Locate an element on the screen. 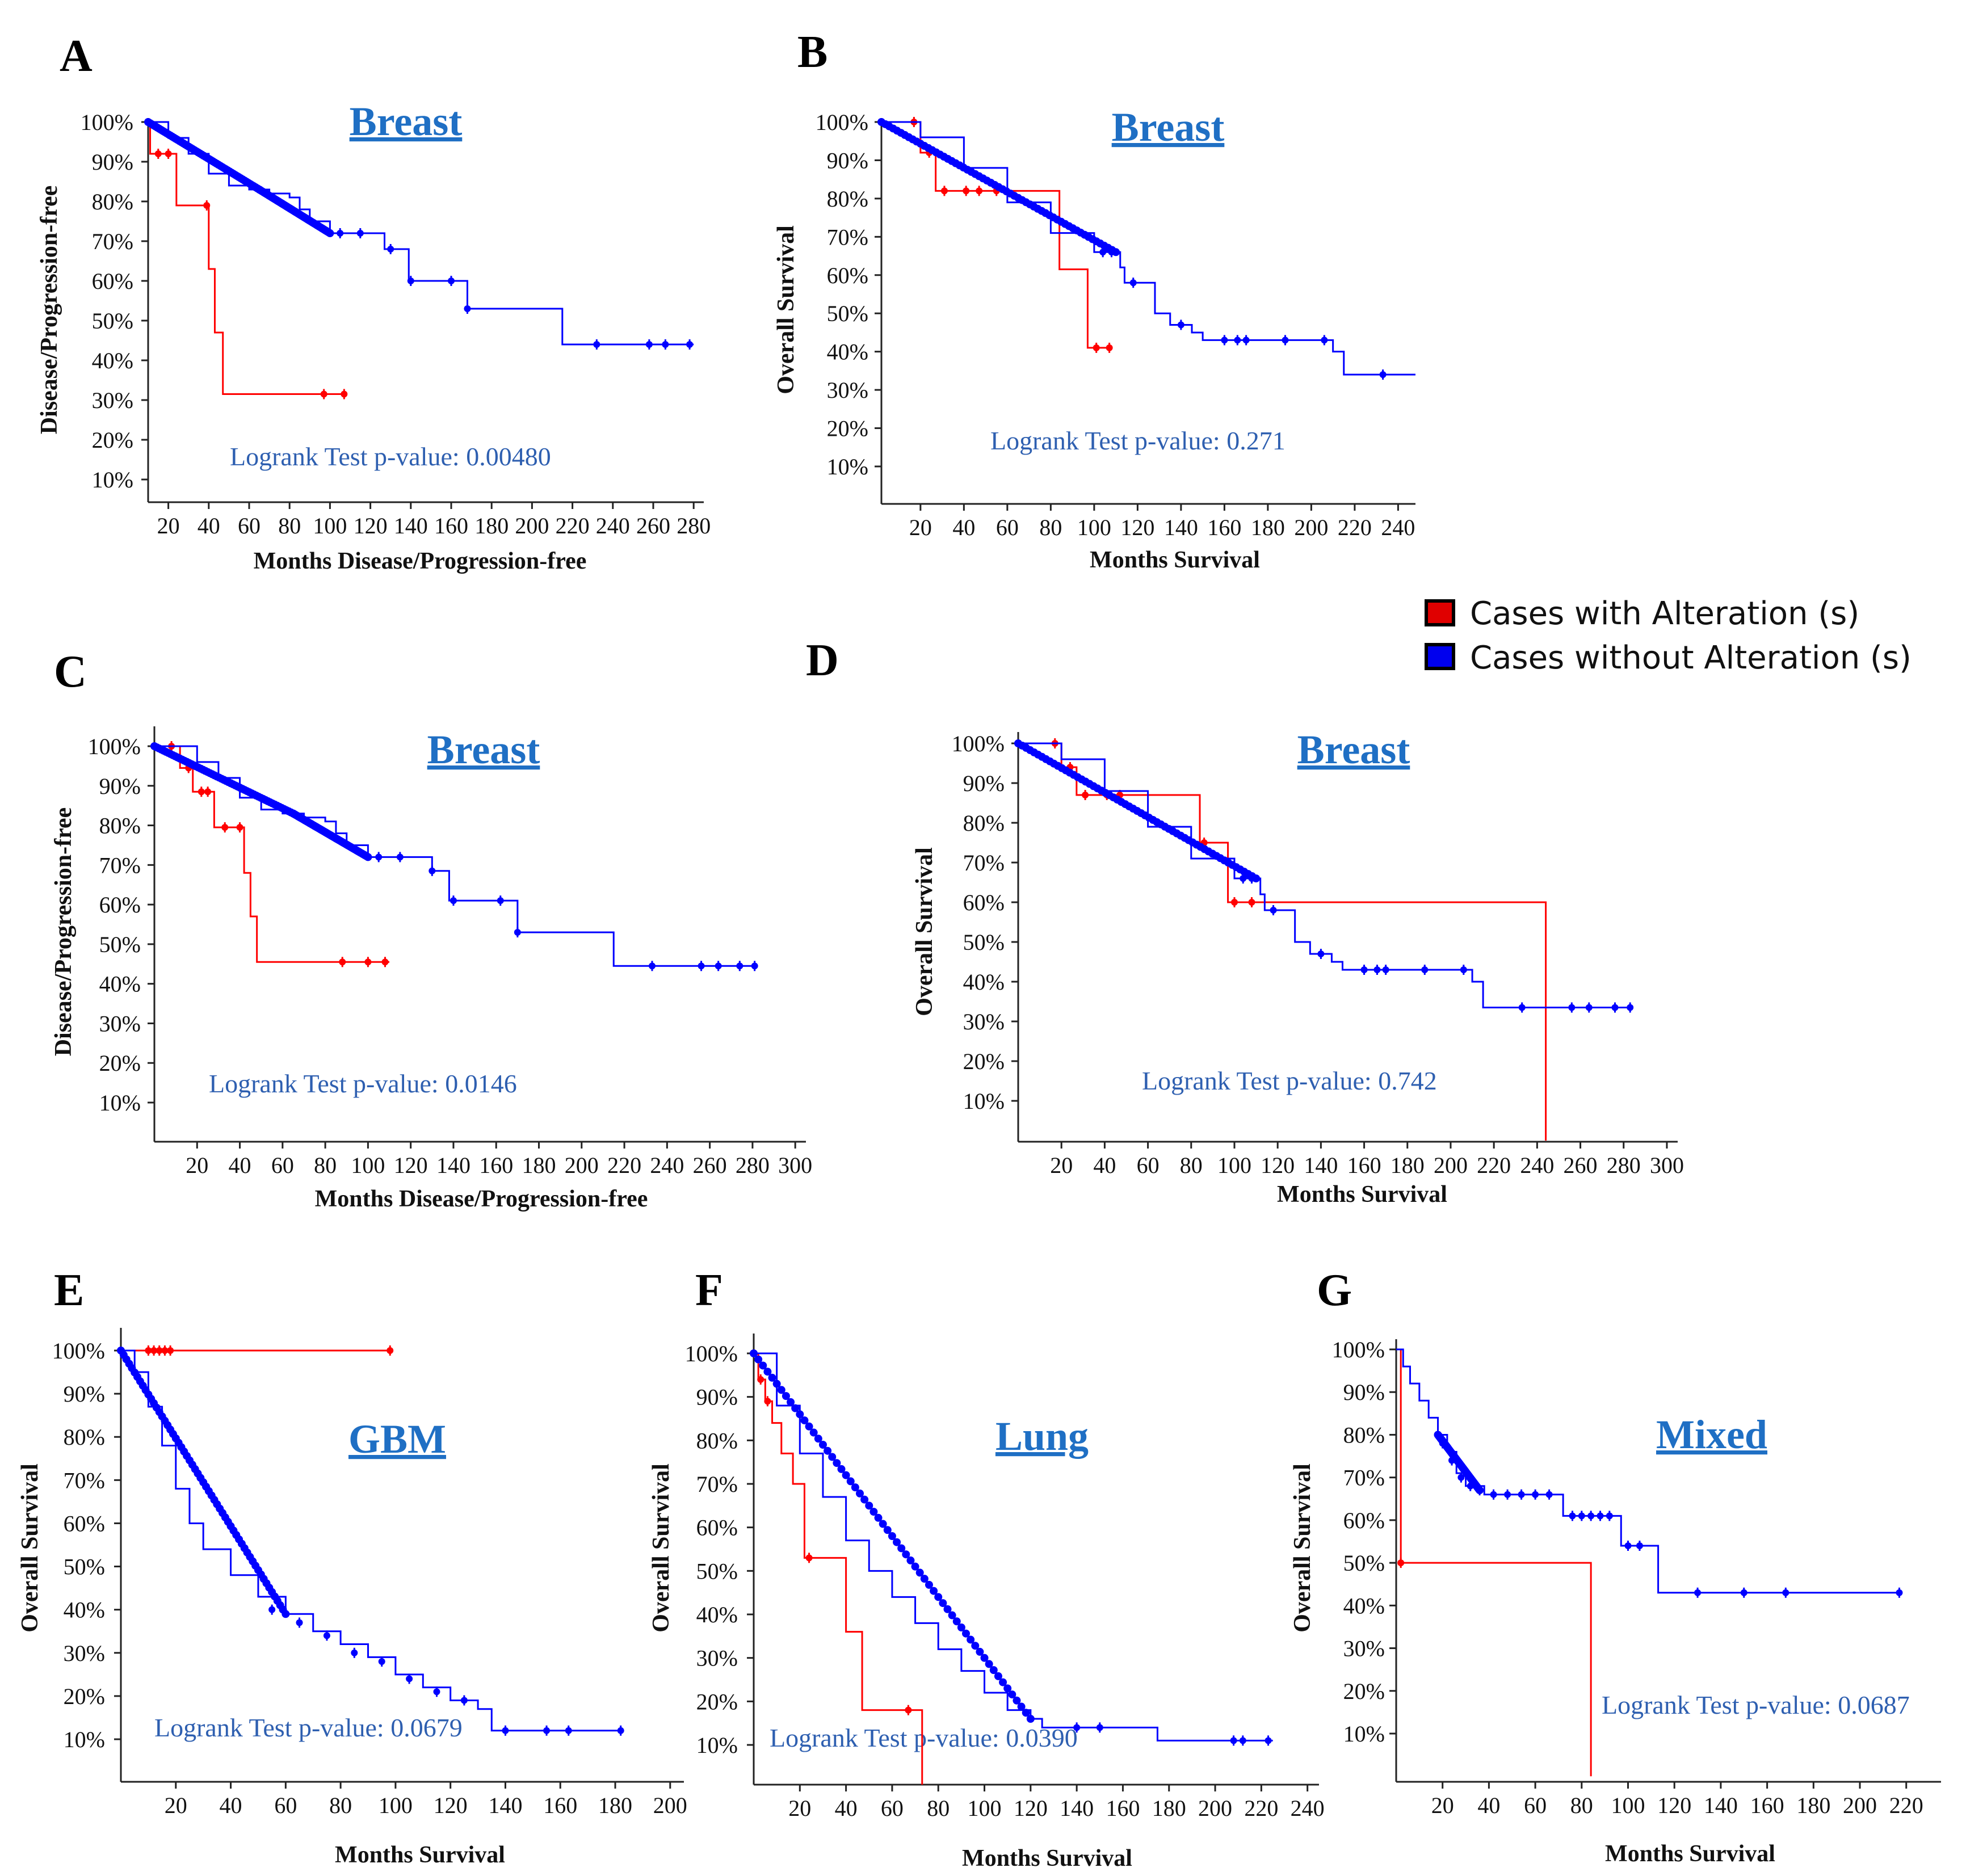  x-tick-label: 260 is located at coordinates (710, 1165).